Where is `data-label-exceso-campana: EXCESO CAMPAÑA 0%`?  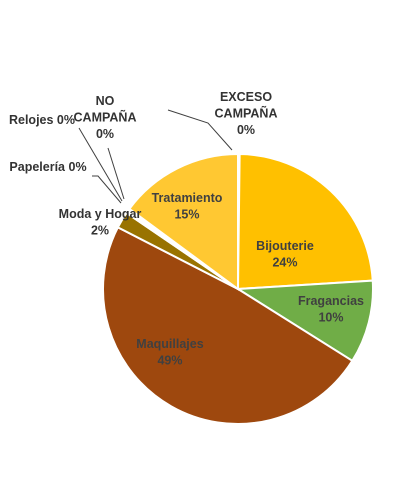 data-label-exceso-campana: EXCESO CAMPAÑA 0% is located at coordinates (246, 113).